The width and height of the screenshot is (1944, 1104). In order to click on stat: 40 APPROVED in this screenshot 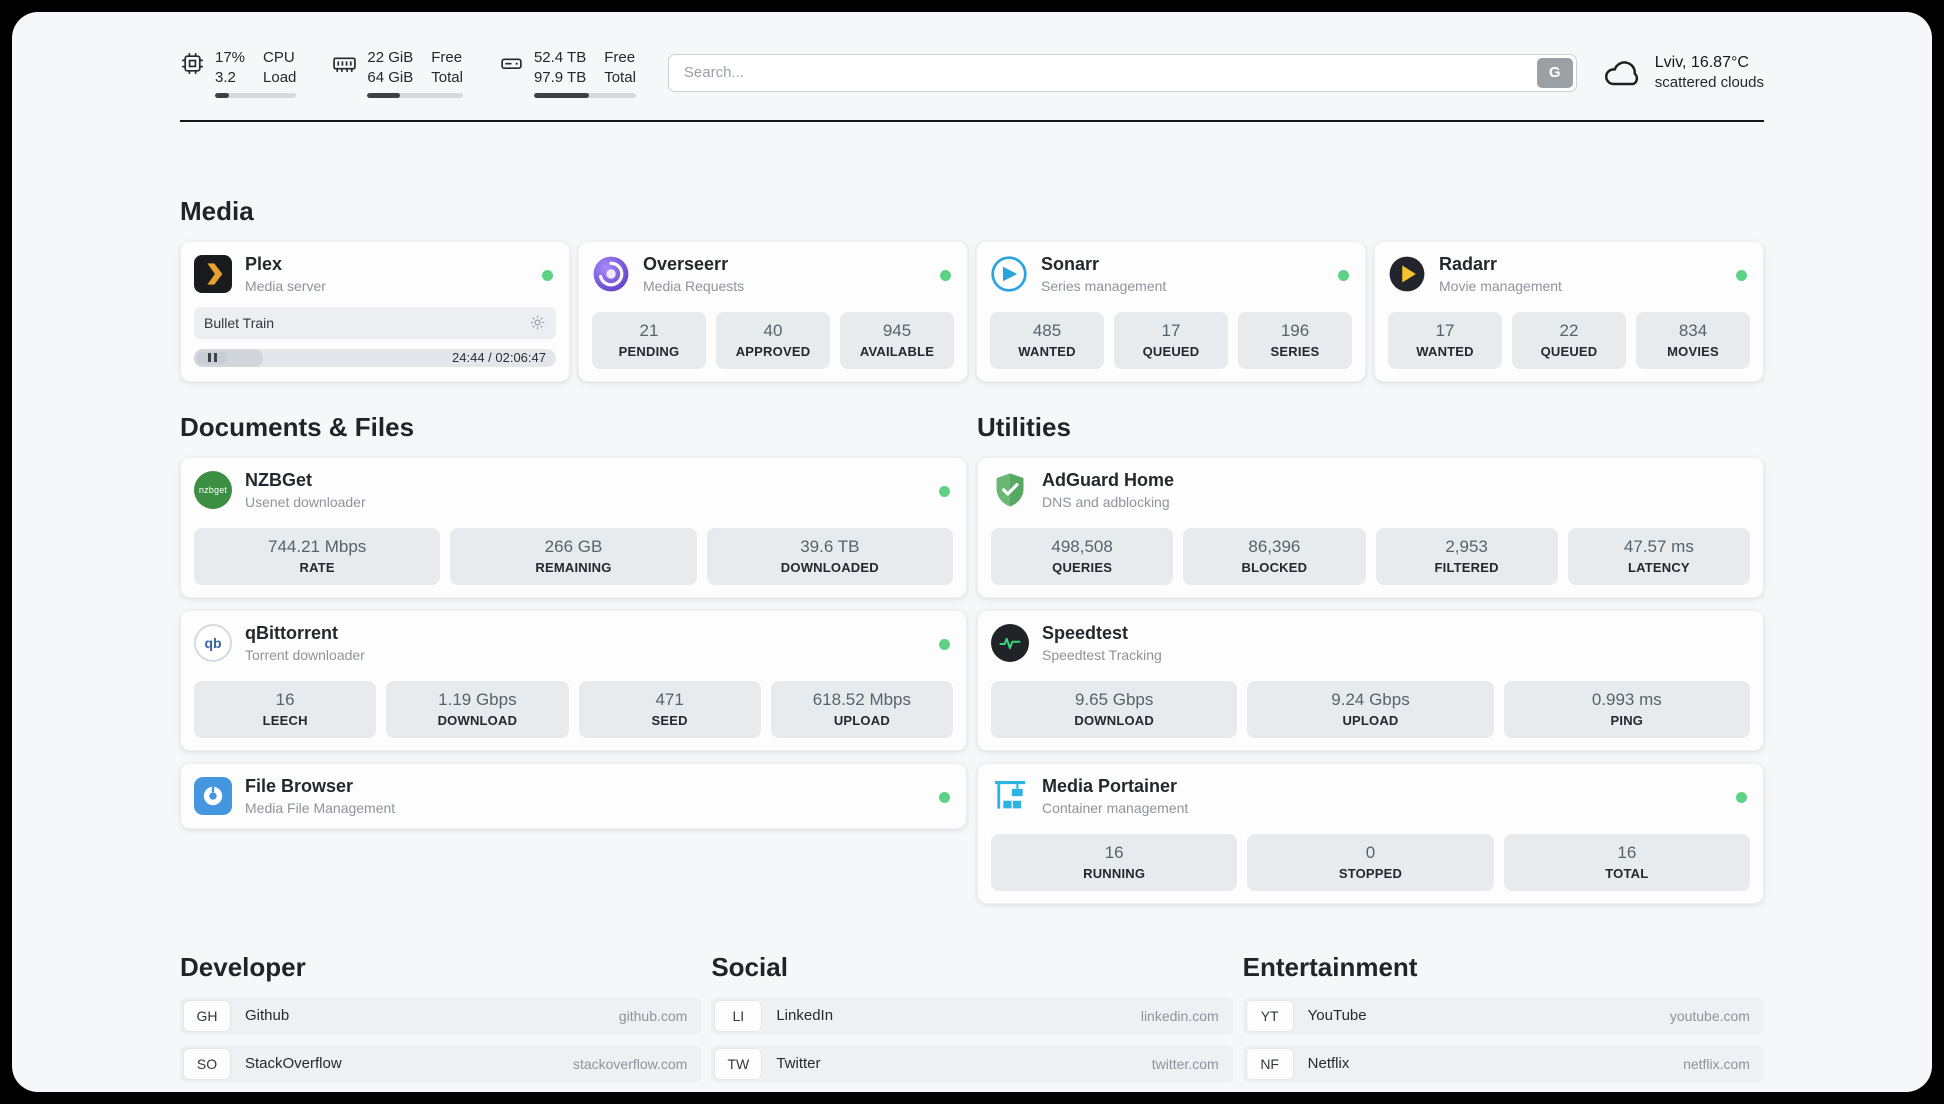, I will do `click(773, 340)`.